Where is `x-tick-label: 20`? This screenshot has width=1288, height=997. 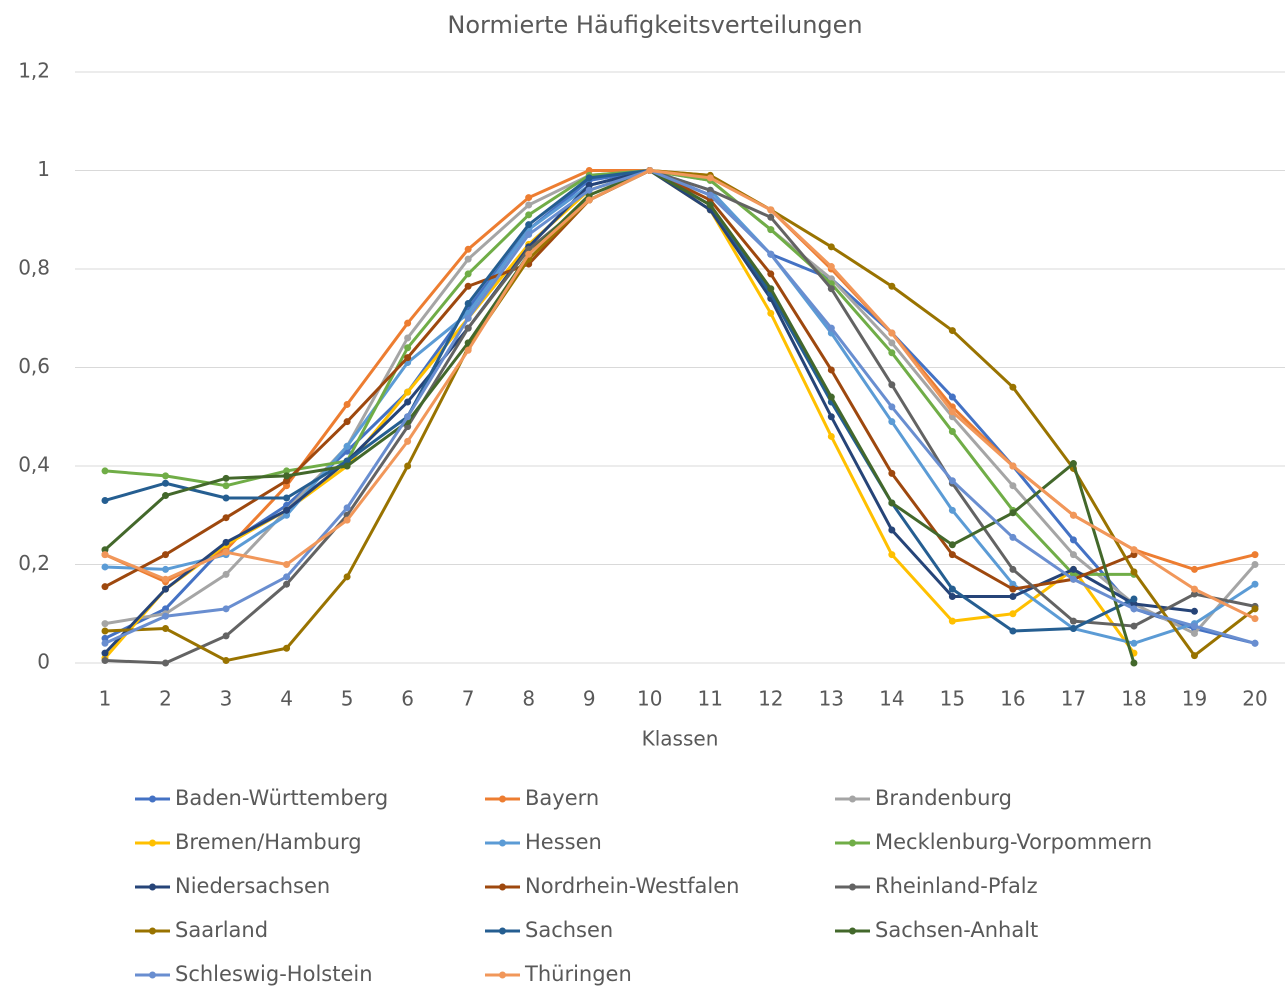 x-tick-label: 20 is located at coordinates (1254, 699).